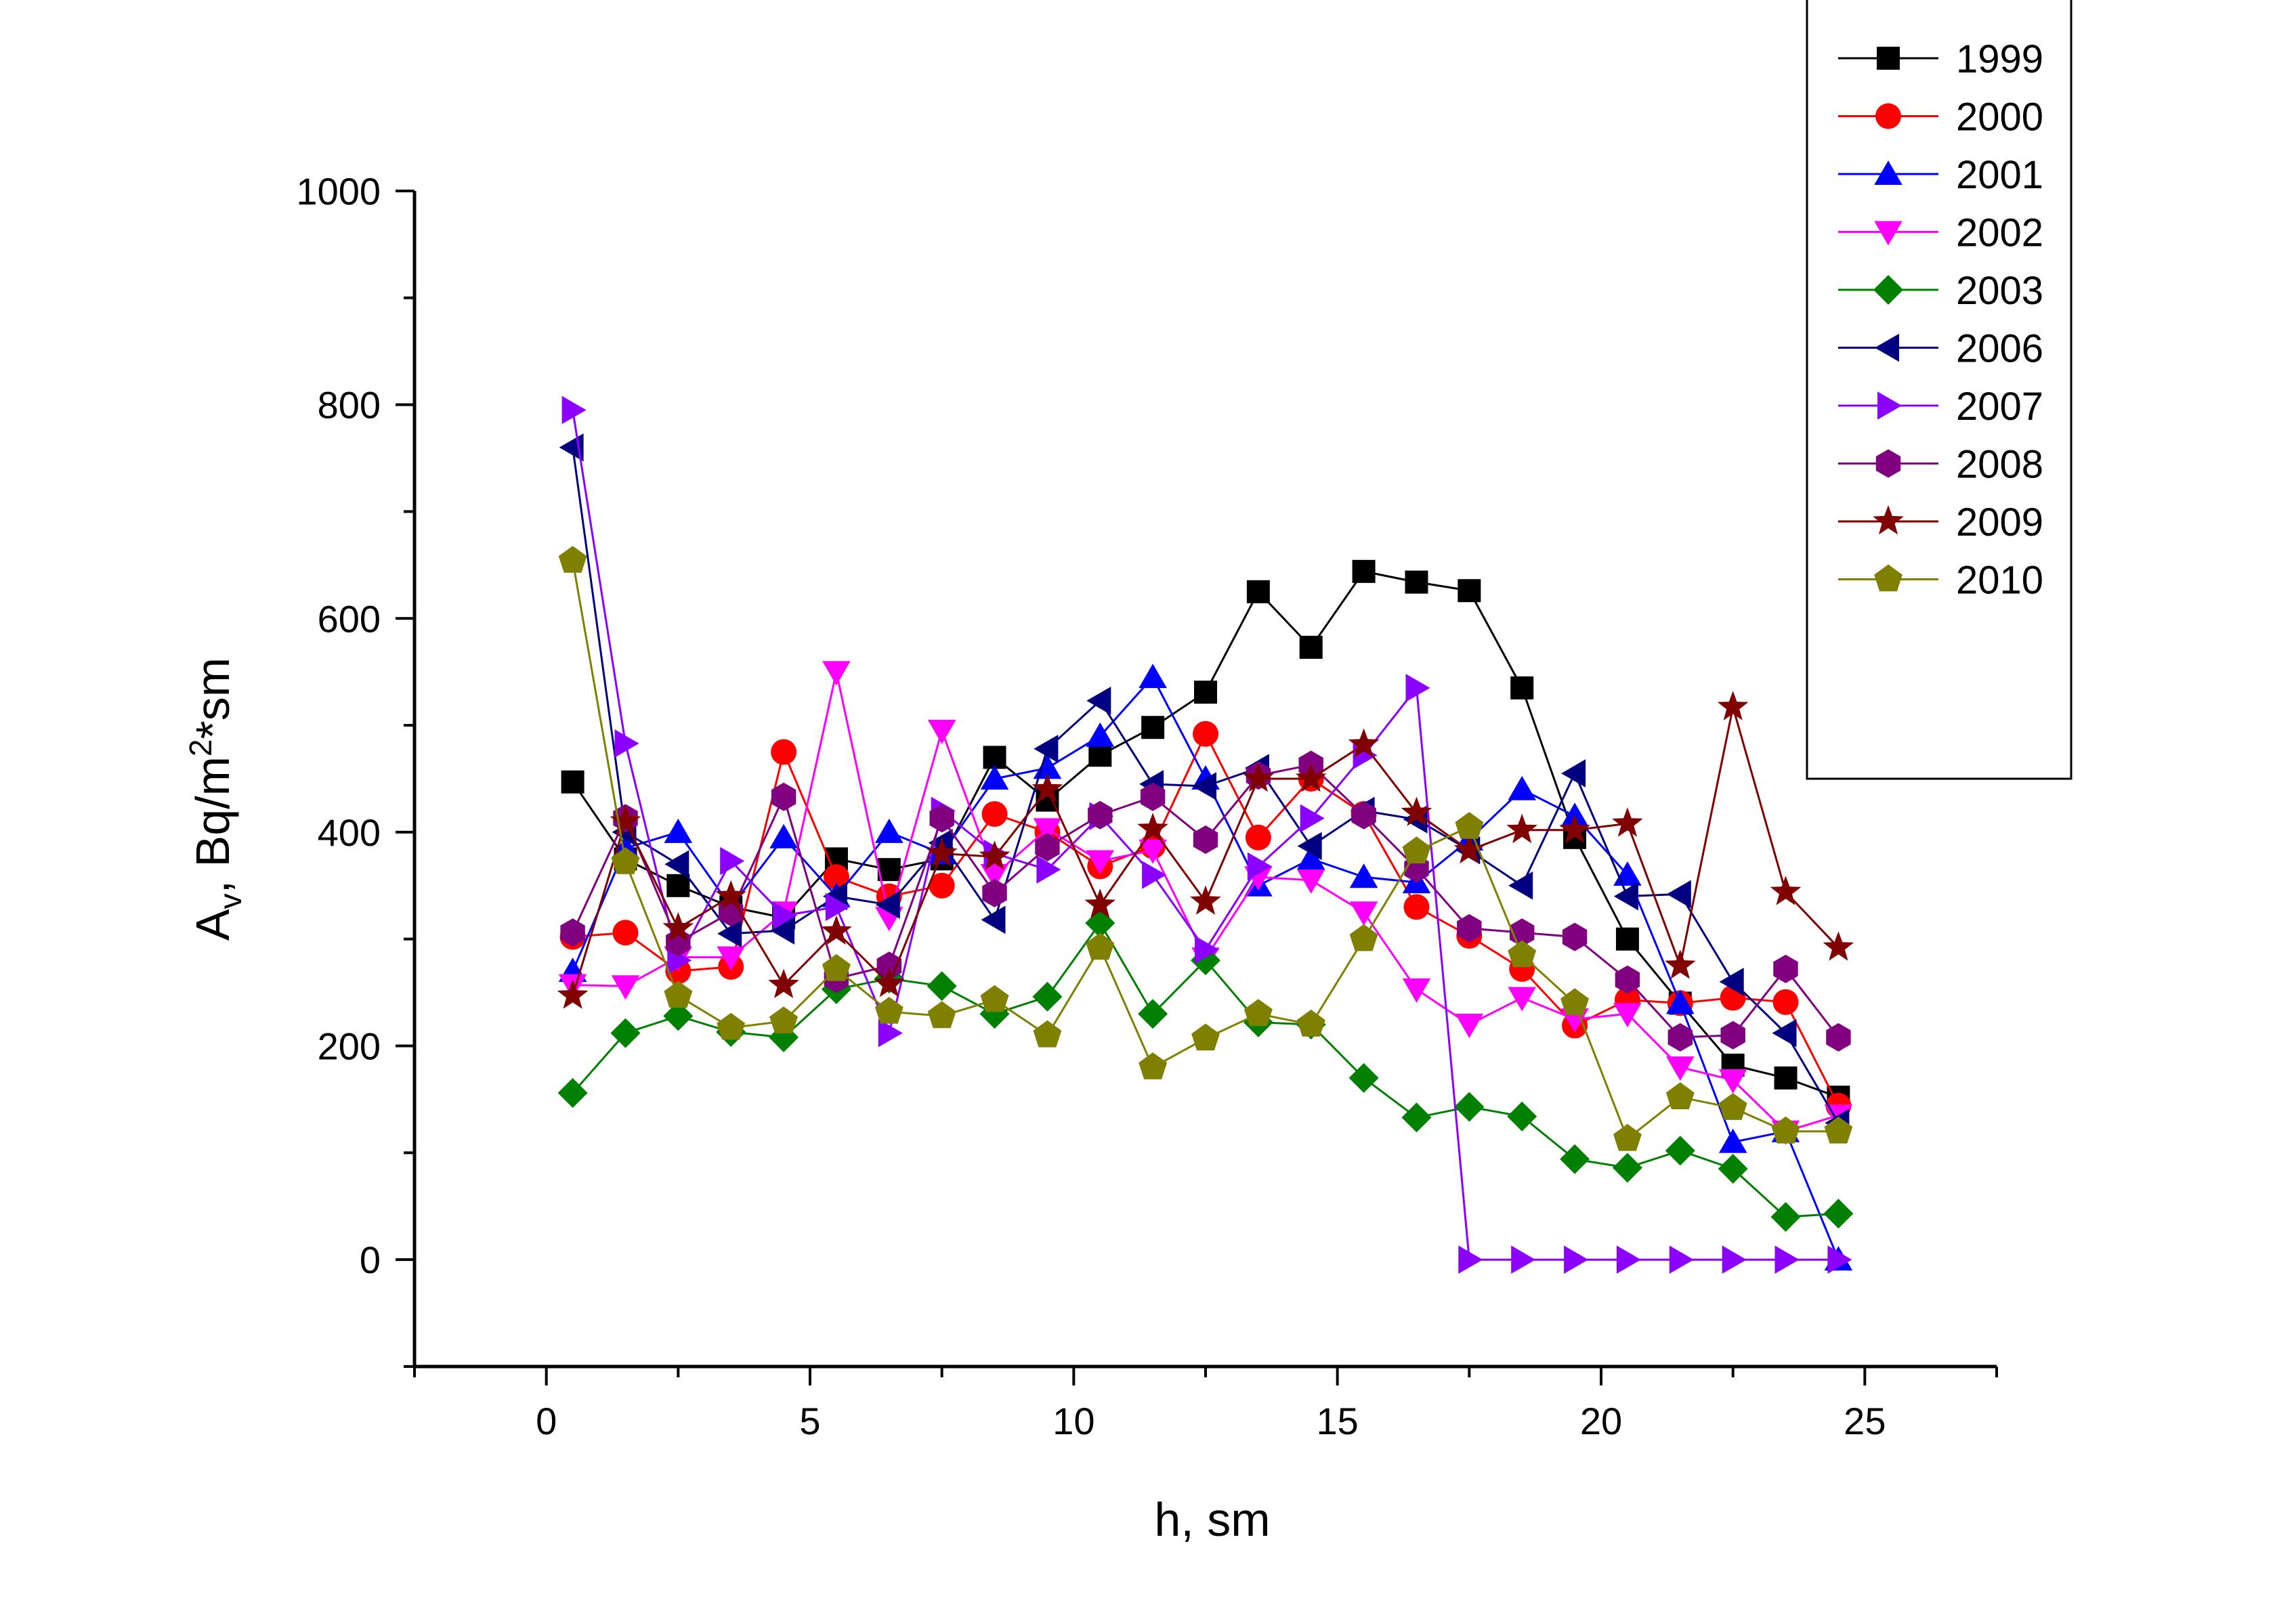 The width and height of the screenshot is (2296, 1613). What do you see at coordinates (212, 925) in the screenshot?
I see `y-axis-title-main: A` at bounding box center [212, 925].